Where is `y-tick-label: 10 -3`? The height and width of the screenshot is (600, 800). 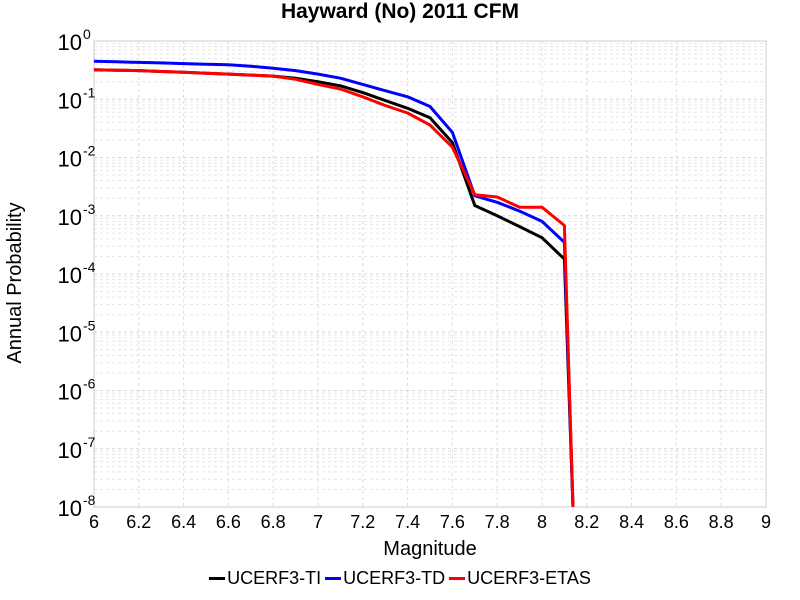
y-tick-label: 10 -3 is located at coordinates (77, 215).